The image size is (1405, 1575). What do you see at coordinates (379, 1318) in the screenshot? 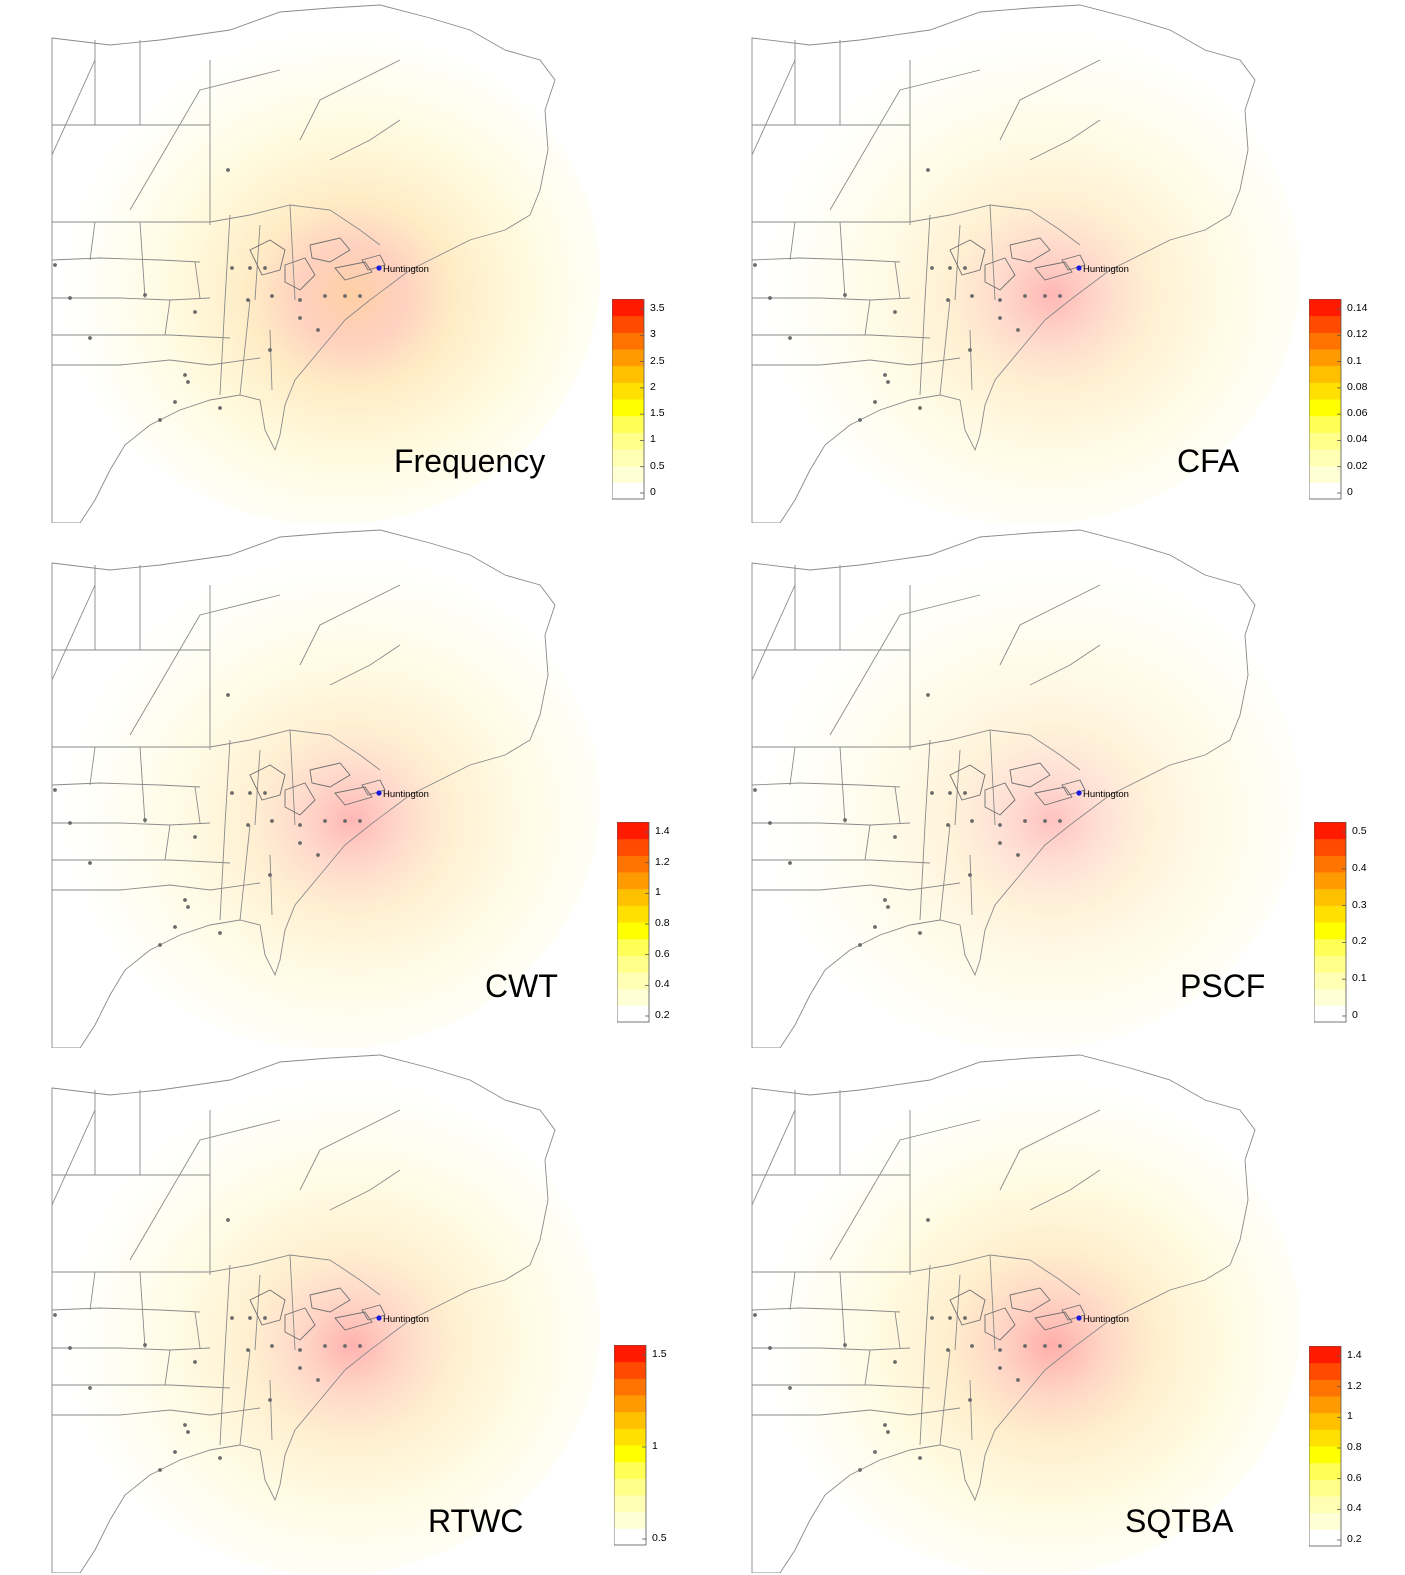
I see `site-marker` at bounding box center [379, 1318].